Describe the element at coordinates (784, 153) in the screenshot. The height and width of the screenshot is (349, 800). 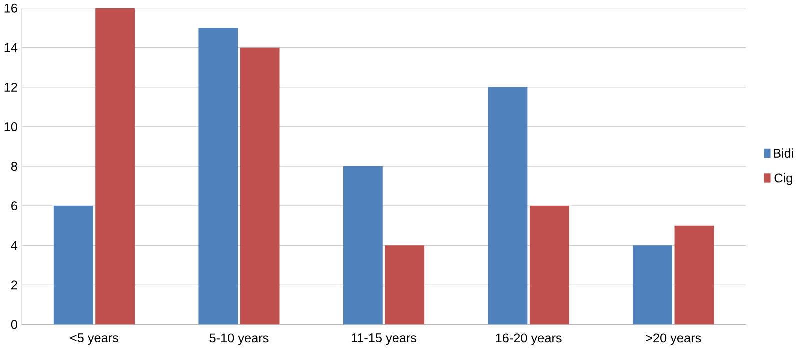
I see `legend-label: Bidi` at that location.